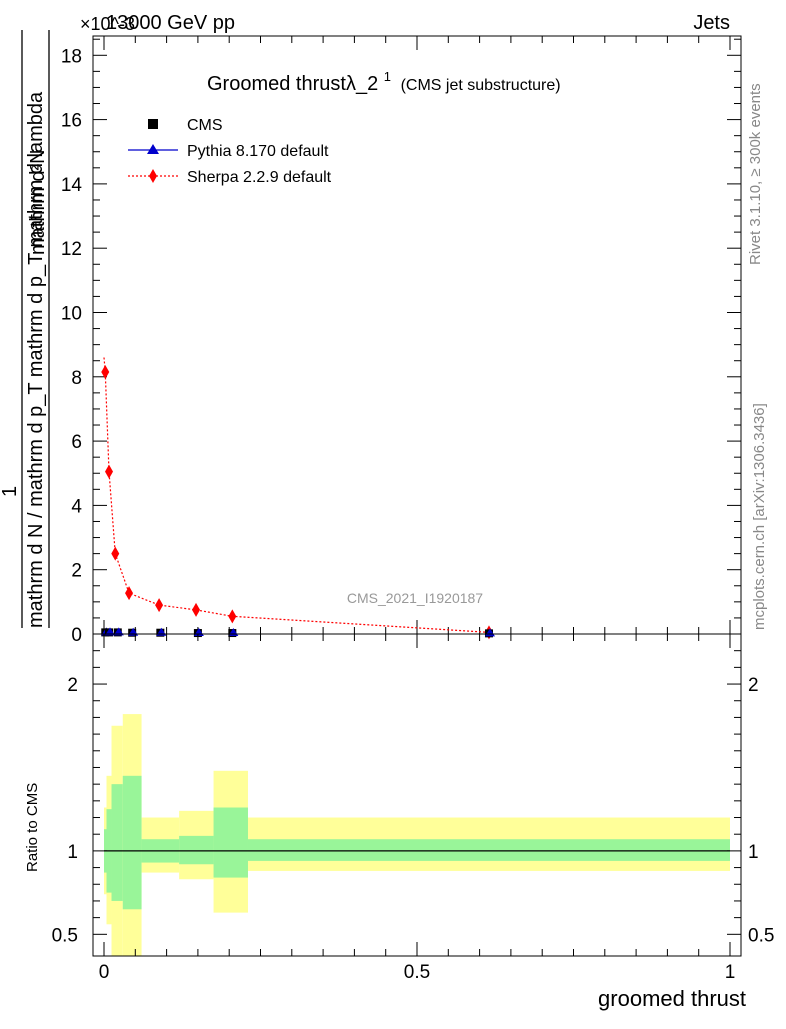 The height and width of the screenshot is (1029, 786). Describe the element at coordinates (153, 149) in the screenshot. I see `legend-marker-pythia` at that location.